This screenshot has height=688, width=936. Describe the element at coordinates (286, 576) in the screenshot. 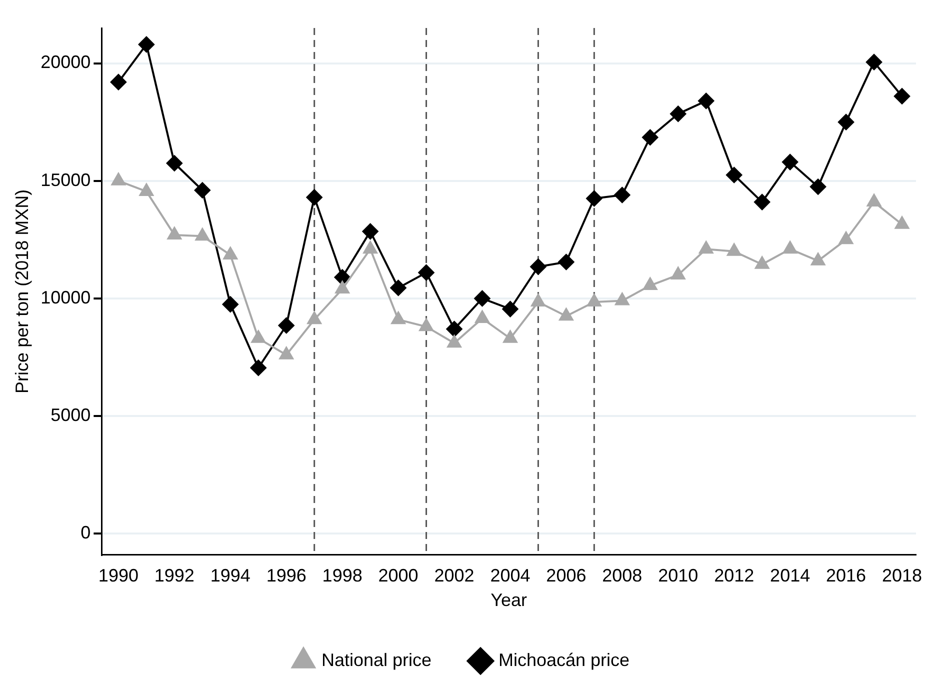

I see `x-tick-label: 1996` at that location.